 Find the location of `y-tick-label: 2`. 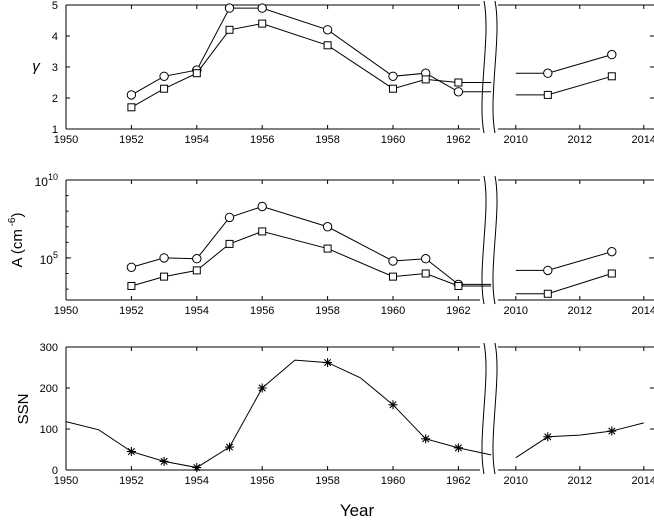

y-tick-label: 2 is located at coordinates (55, 99).